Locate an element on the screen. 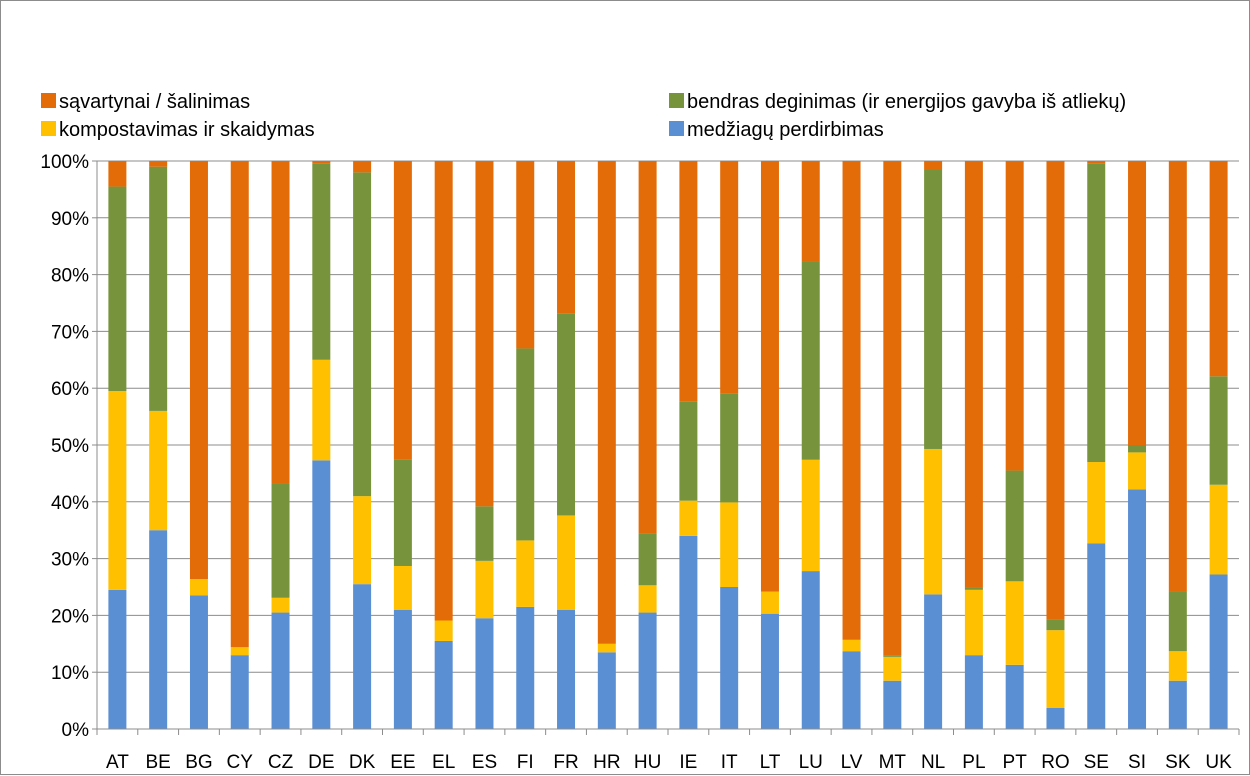 The image size is (1250, 776). legend-item: medžiagų perdirbimas is located at coordinates (776, 130).